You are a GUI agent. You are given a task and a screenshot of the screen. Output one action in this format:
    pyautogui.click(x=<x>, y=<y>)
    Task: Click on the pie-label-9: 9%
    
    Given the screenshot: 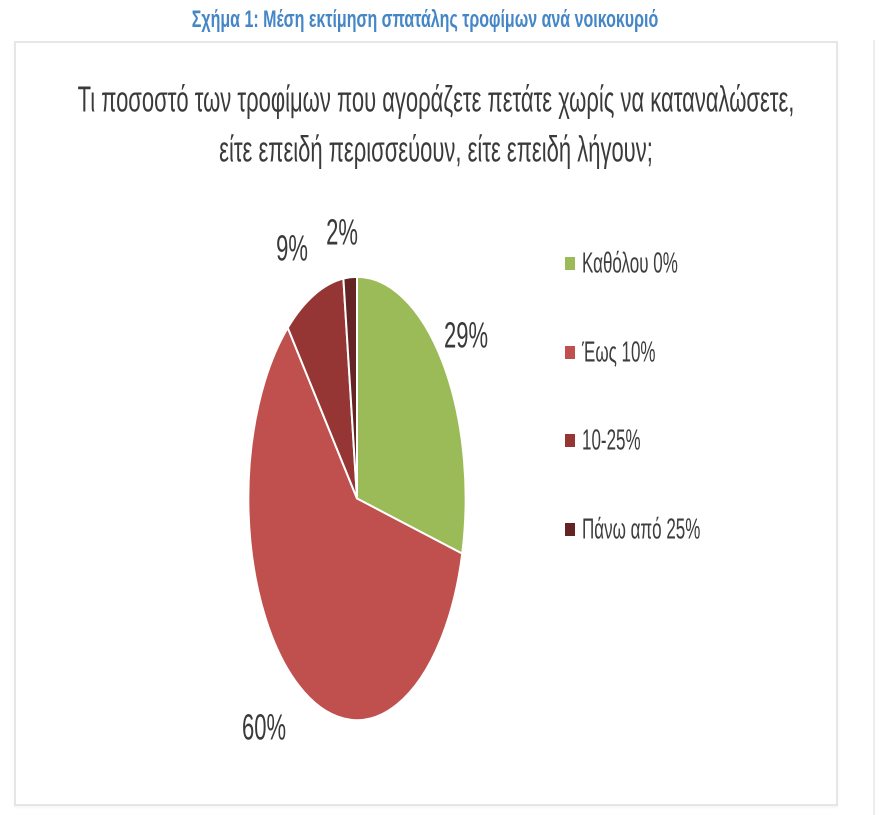 What is the action you would take?
    pyautogui.click(x=292, y=248)
    